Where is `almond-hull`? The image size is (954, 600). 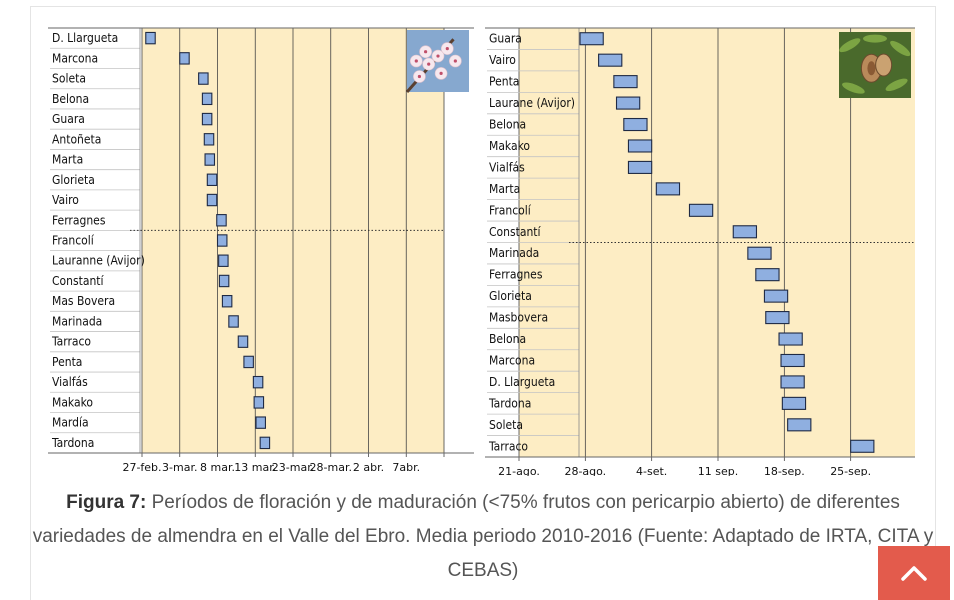
almond-hull is located at coordinates (884, 65).